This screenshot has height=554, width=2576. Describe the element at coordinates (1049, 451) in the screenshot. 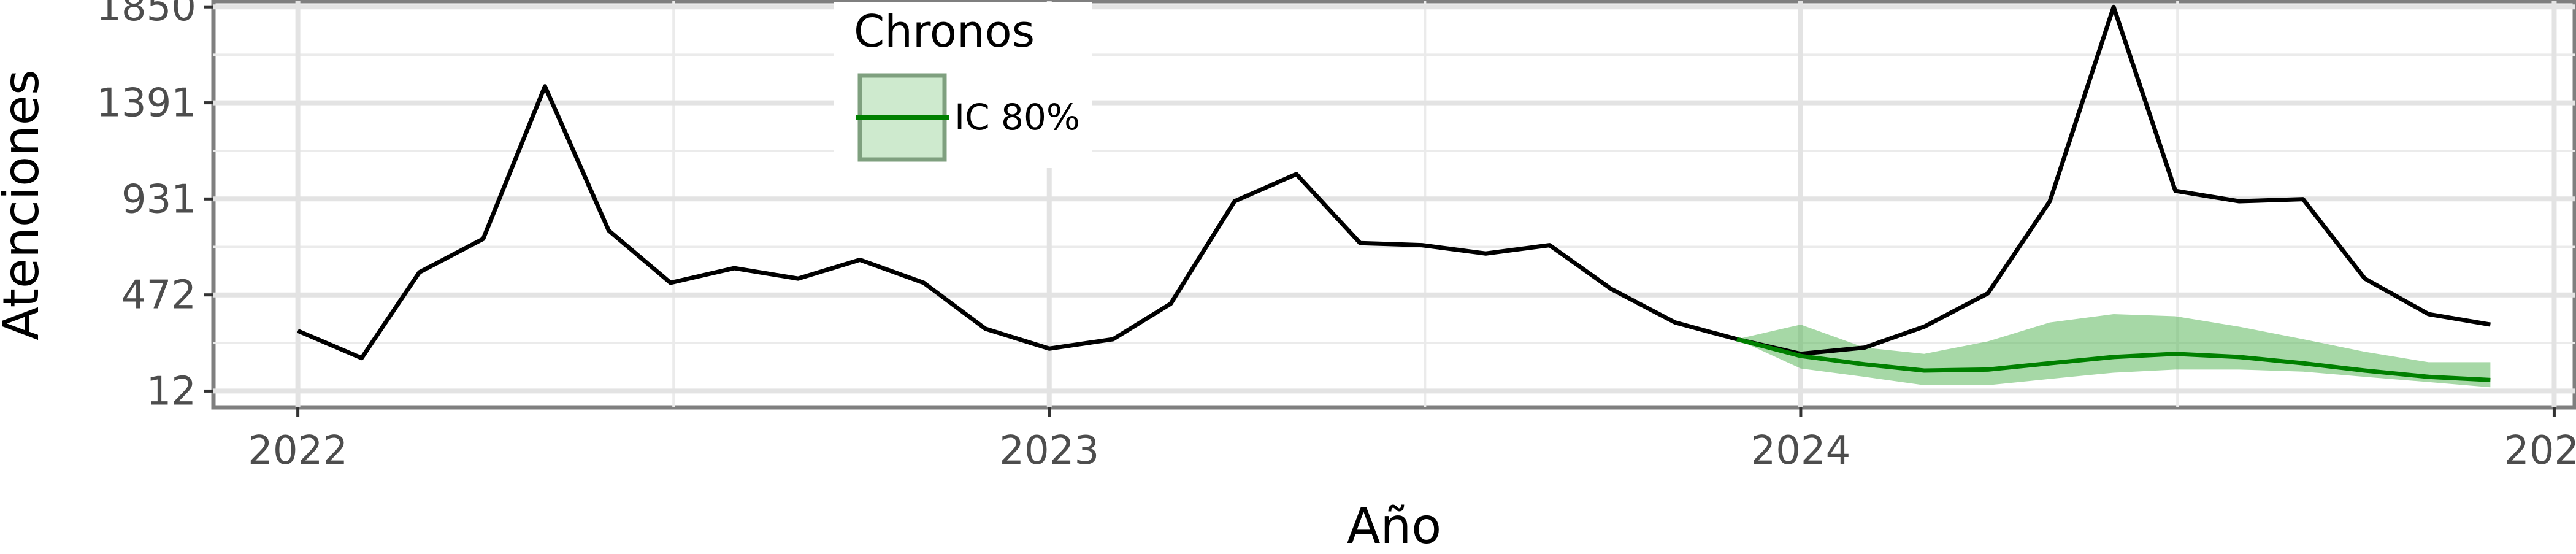

I see `x-tick-label: 2023` at that location.